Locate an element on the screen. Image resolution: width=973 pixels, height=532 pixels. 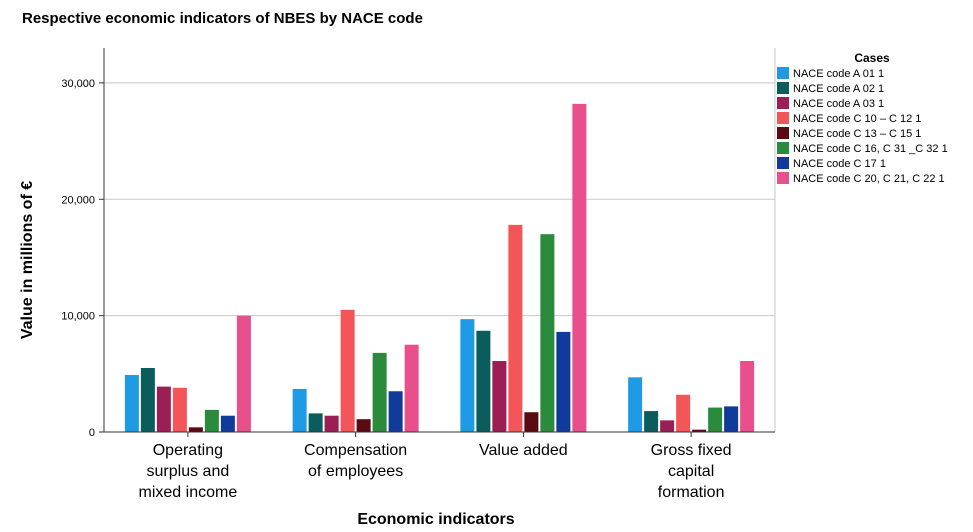
legend-label: NACE code C 20, C 21, C 22 1 is located at coordinates (869, 179).